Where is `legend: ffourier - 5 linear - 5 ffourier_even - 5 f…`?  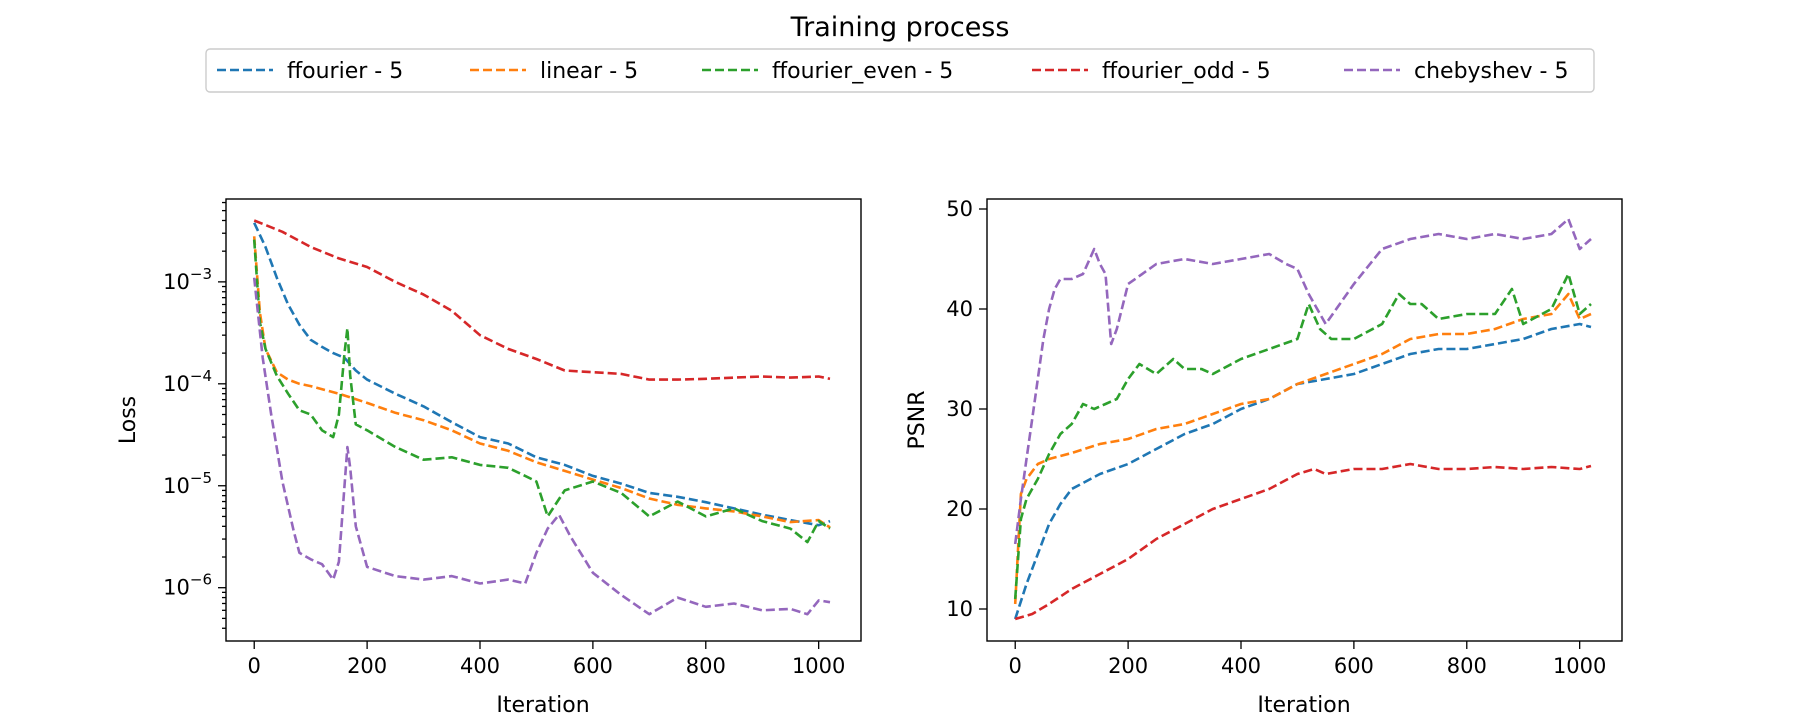 legend: ffourier - 5 linear - 5 ffourier_even - 5 f… is located at coordinates (900, 70).